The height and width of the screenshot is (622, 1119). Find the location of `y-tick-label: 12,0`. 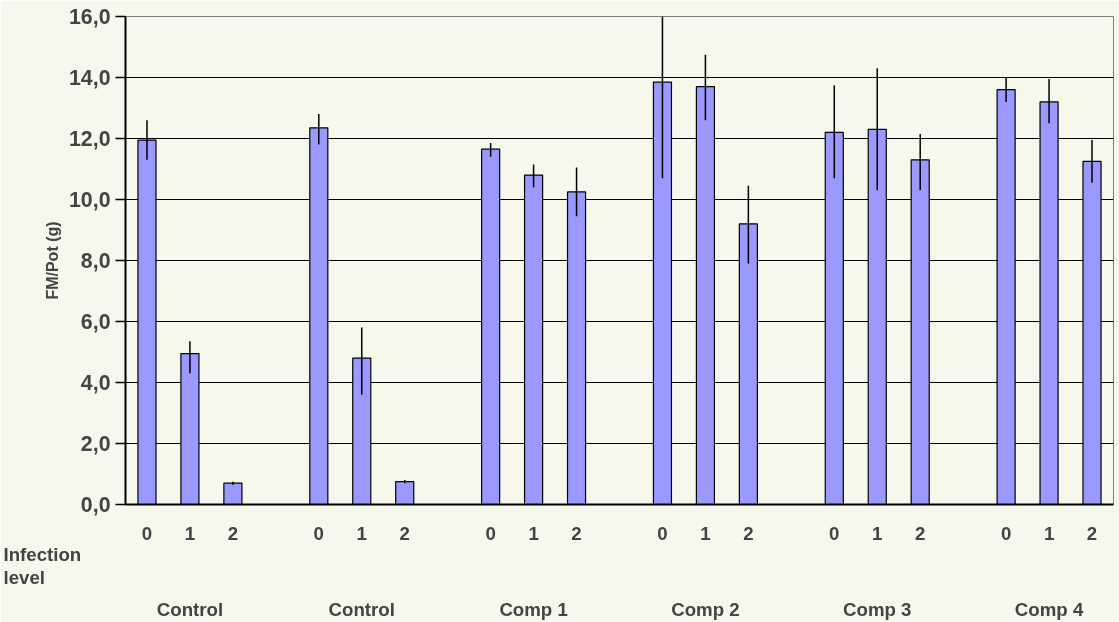

y-tick-label: 12,0 is located at coordinates (89, 139).